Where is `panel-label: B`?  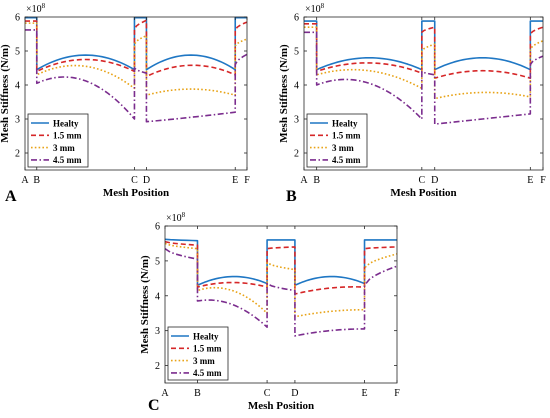 panel-label: B is located at coordinates (291, 196).